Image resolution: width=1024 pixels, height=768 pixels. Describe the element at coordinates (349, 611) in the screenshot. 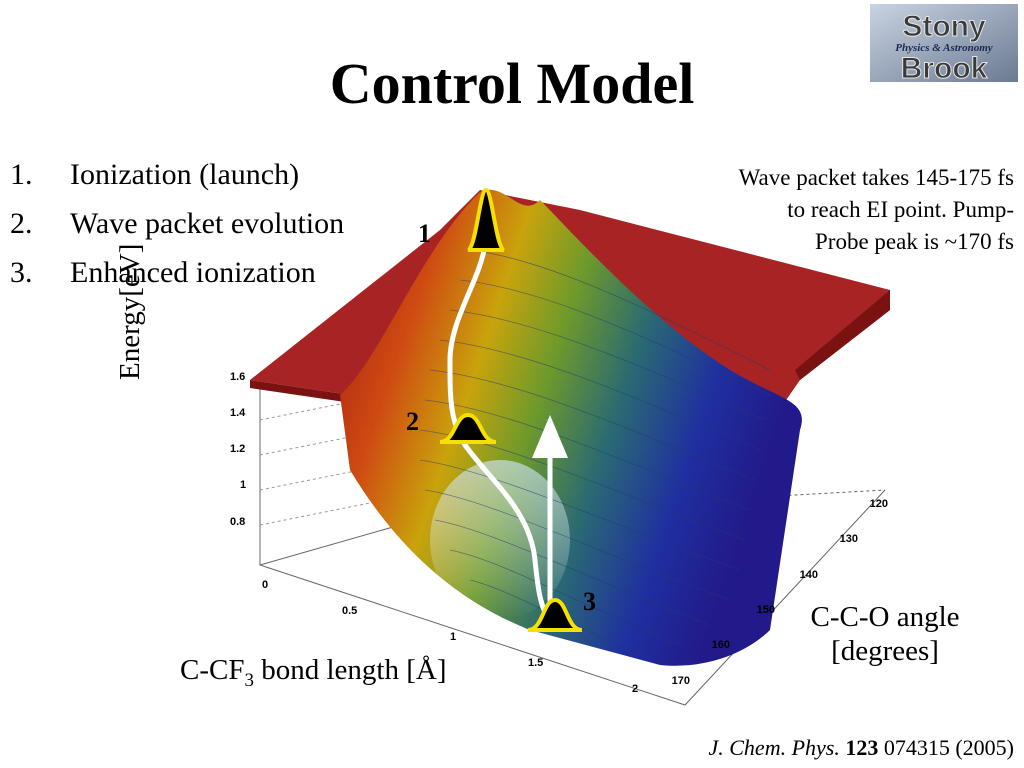

I see `x-tick-label: 0.5` at that location.